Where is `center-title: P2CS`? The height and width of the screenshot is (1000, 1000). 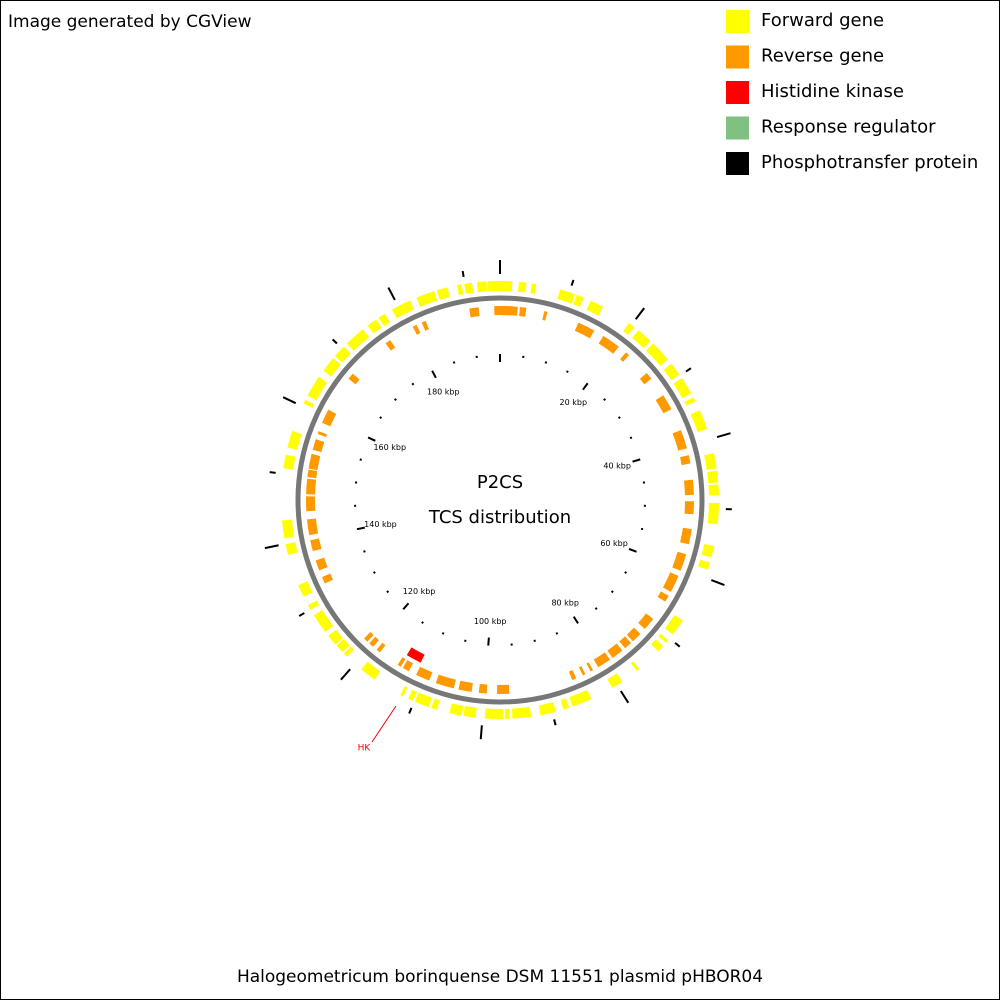
center-title: P2CS is located at coordinates (500, 482).